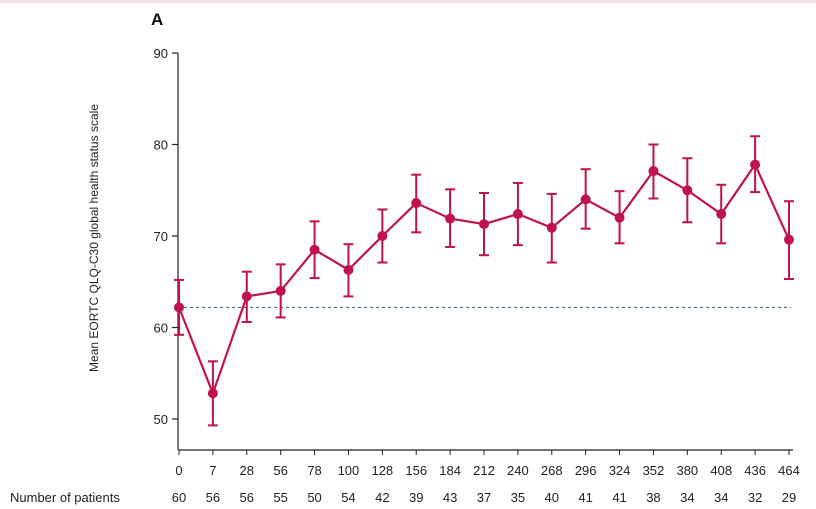 Image resolution: width=816 pixels, height=509 pixels. Describe the element at coordinates (518, 470) in the screenshot. I see `x-tick-label: 240` at that location.